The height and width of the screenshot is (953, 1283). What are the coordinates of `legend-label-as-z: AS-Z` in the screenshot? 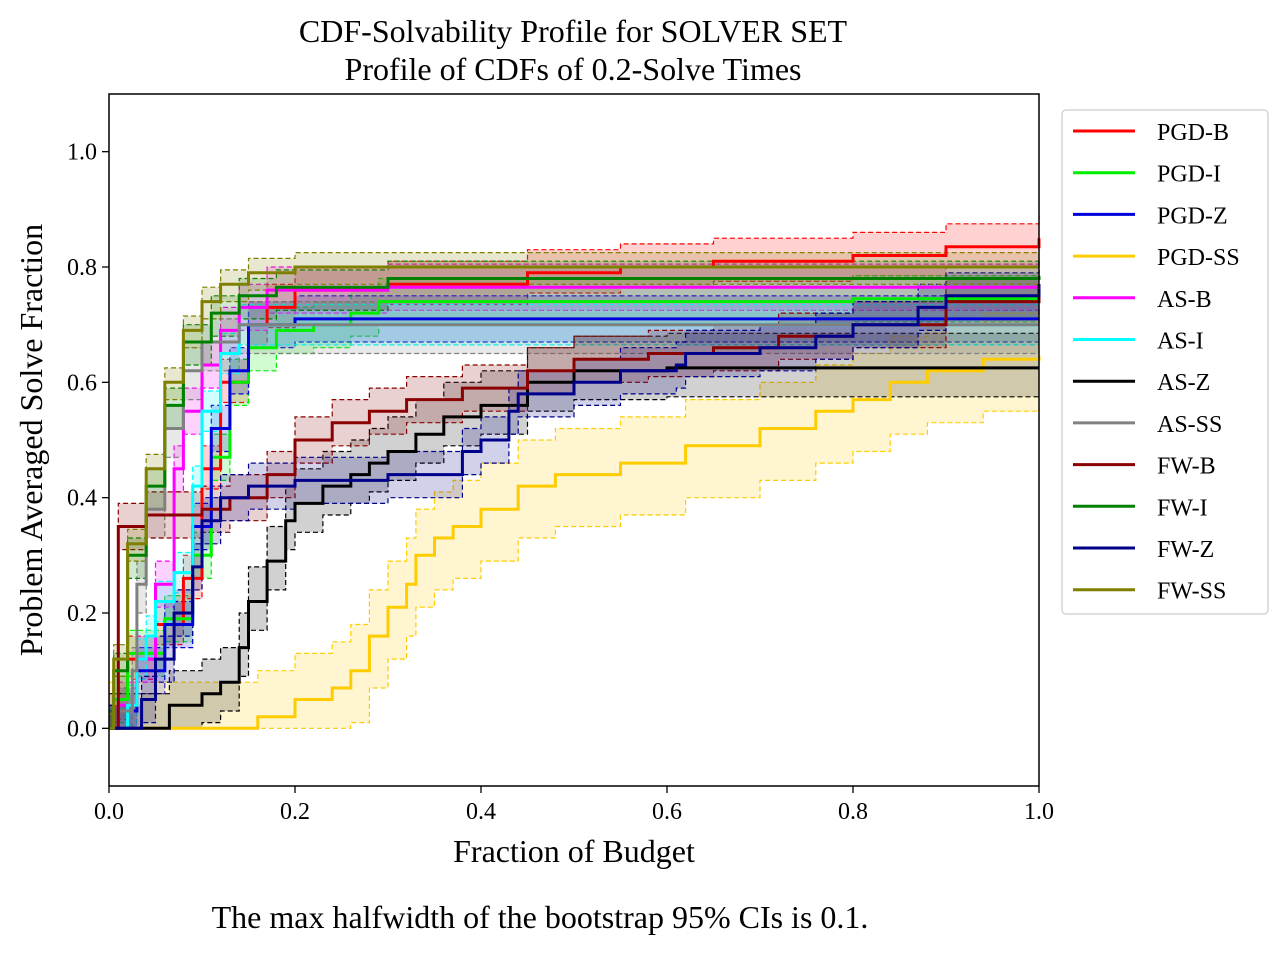 It's located at (1183, 383).